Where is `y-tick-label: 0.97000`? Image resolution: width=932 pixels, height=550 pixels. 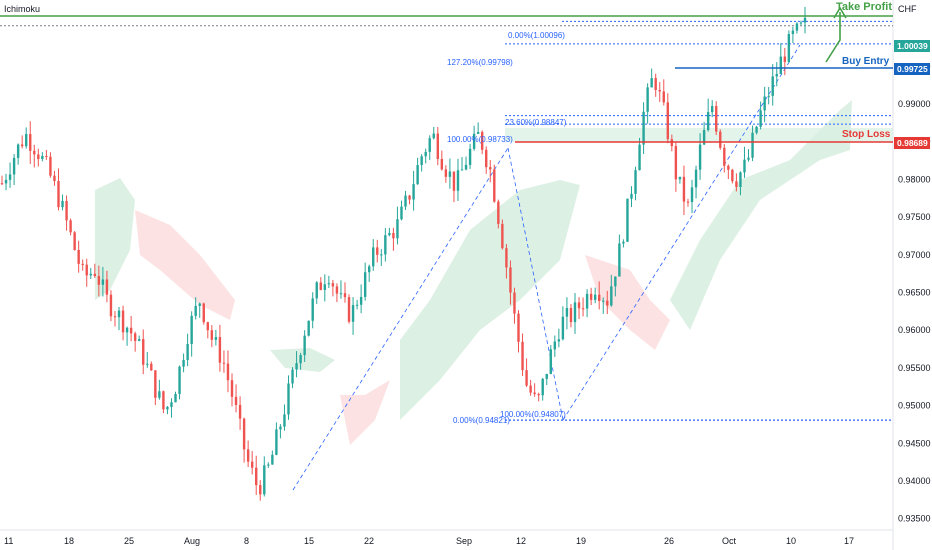
y-tick-label: 0.97000 is located at coordinates (914, 255).